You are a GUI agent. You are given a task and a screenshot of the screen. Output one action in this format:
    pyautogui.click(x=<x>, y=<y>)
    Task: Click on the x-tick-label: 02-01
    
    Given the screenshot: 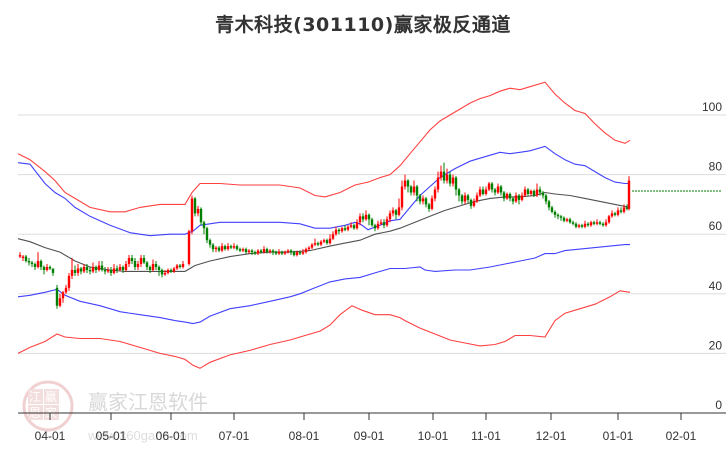 What is the action you would take?
    pyautogui.click(x=681, y=436)
    